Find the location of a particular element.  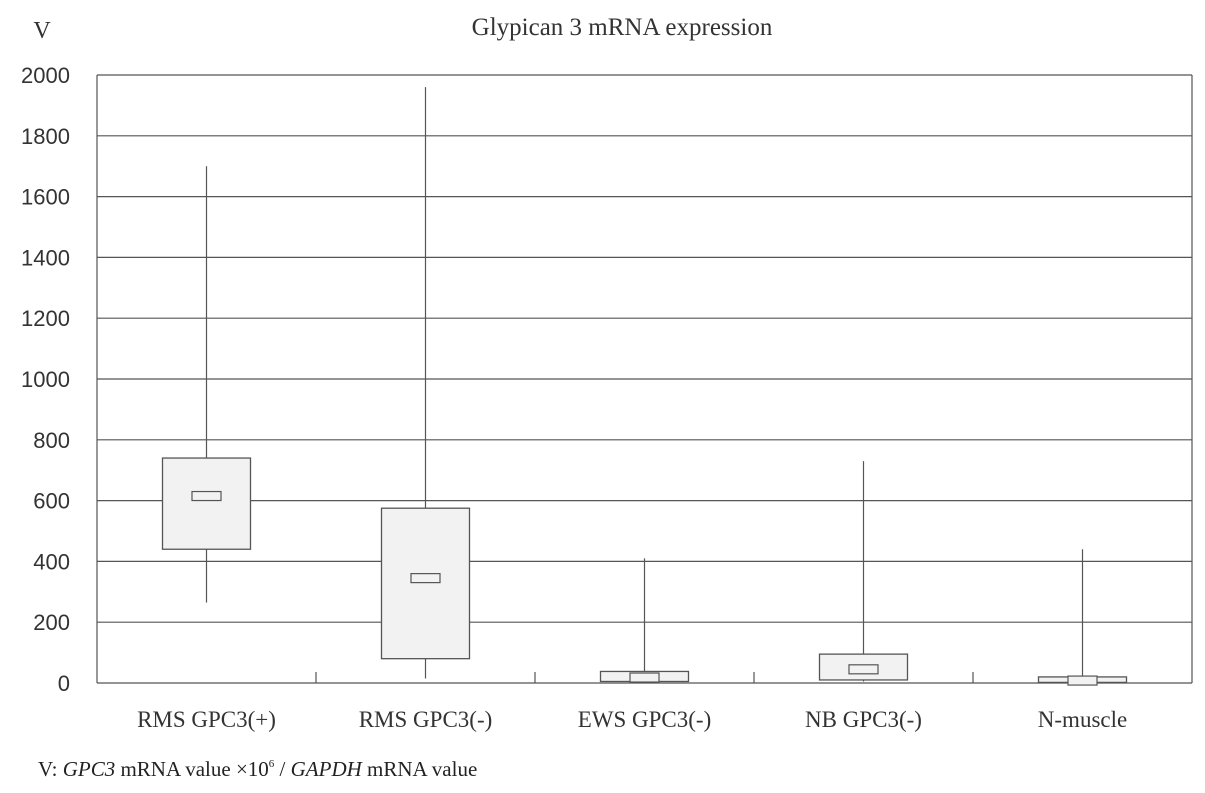

y-tick-label: 1800 is located at coordinates (45, 136).